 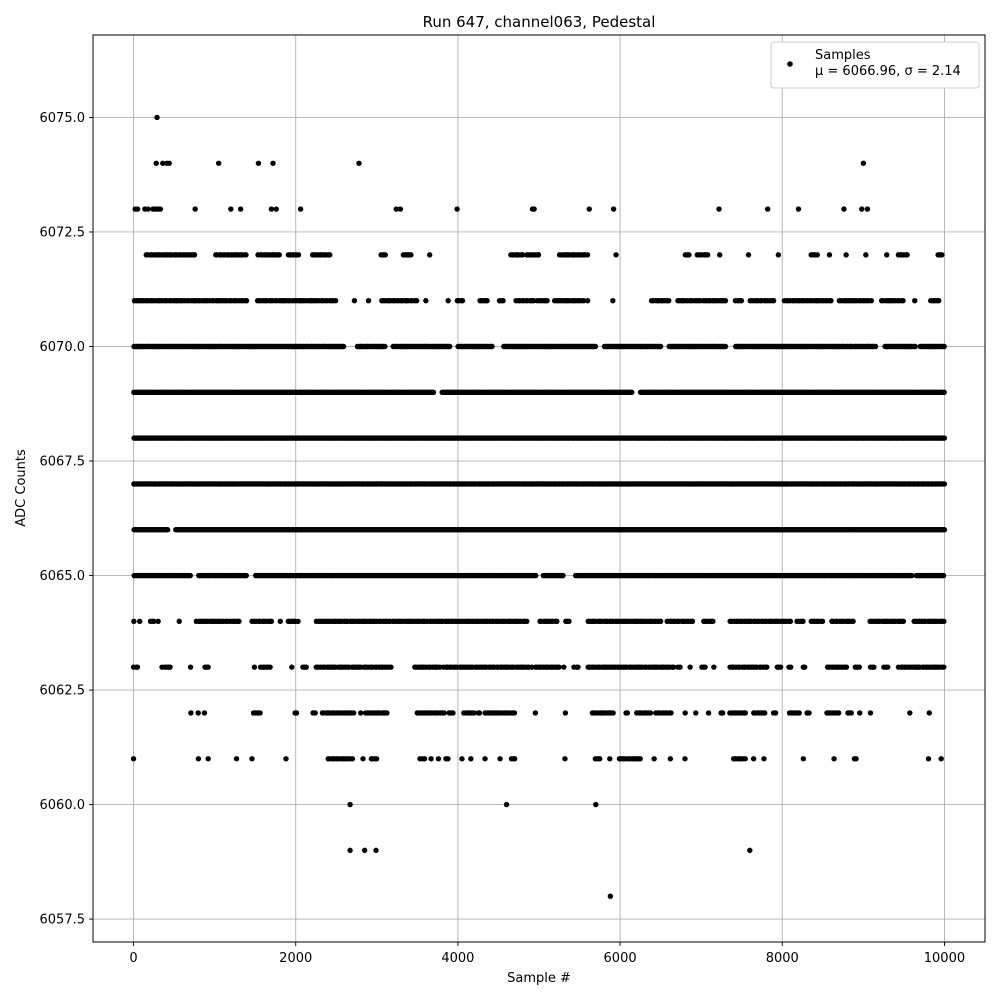 What do you see at coordinates (539, 22) in the screenshot?
I see `chart-title: Run 647, channel063, Pedestal` at bounding box center [539, 22].